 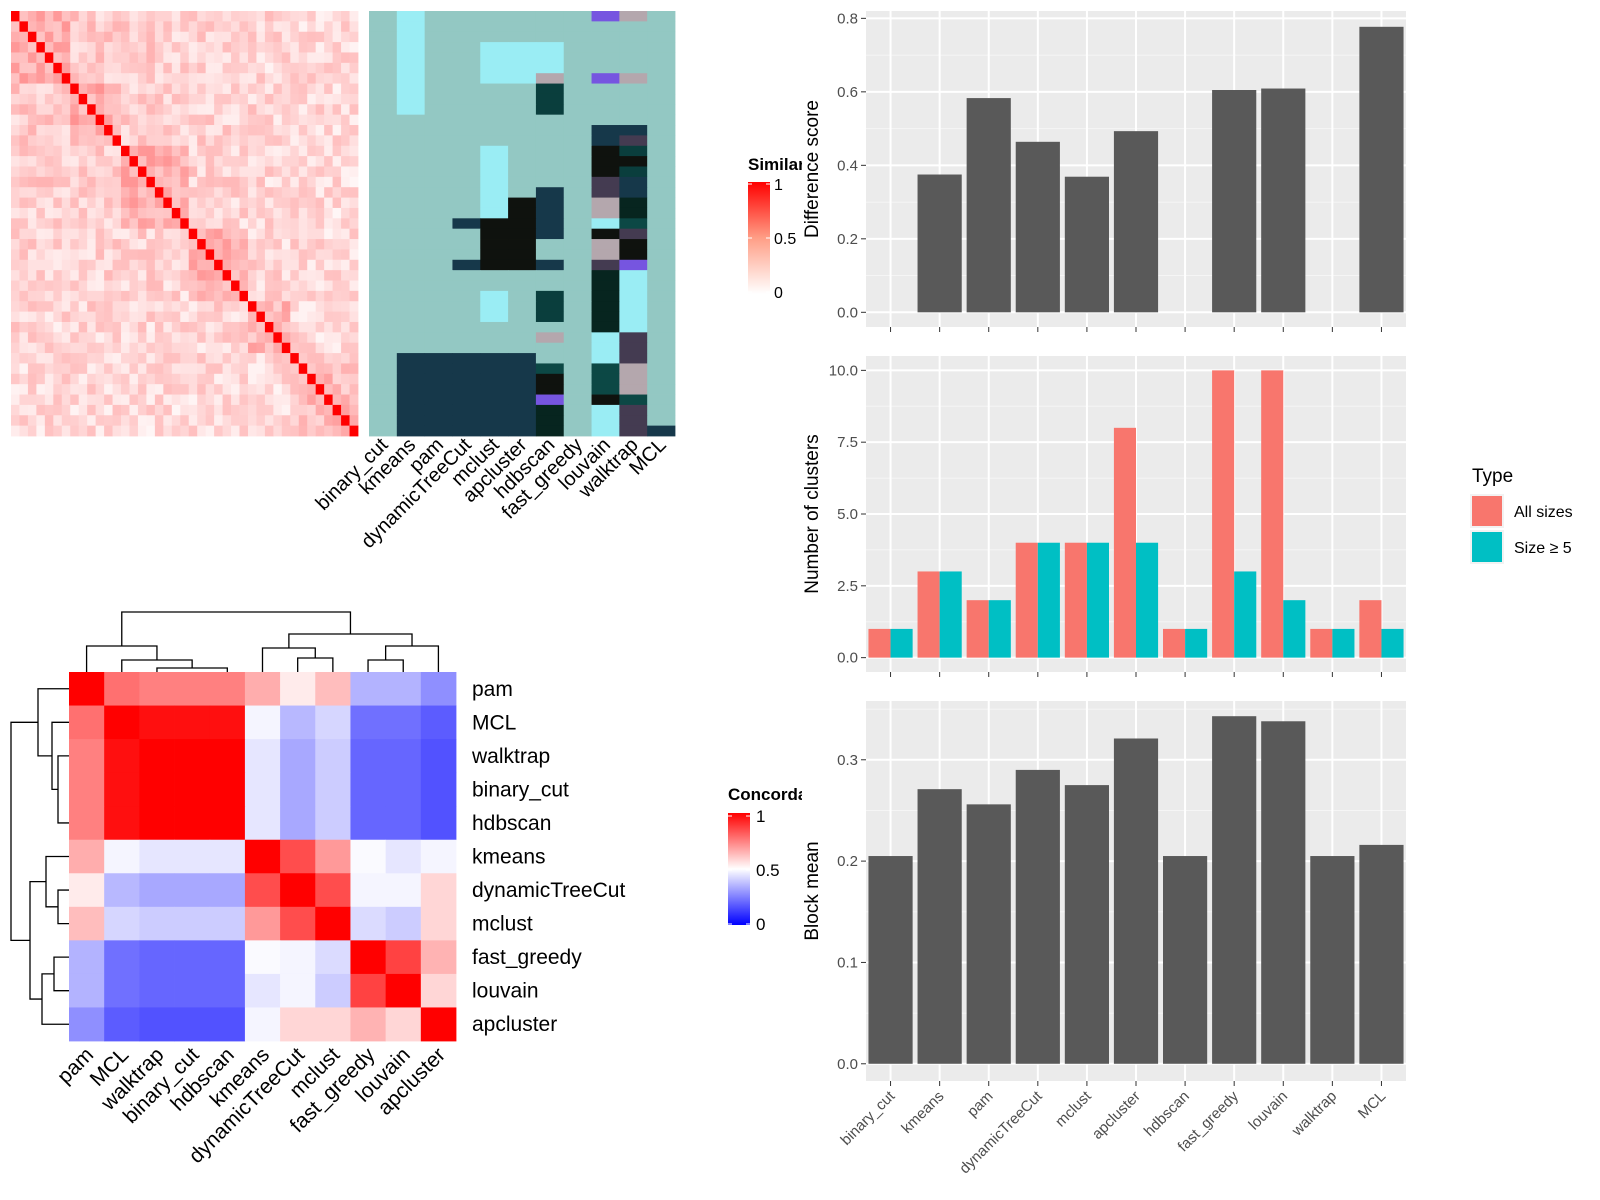 What do you see at coordinates (847, 92) in the screenshot?
I see `y-tick-label: 0.6` at bounding box center [847, 92].